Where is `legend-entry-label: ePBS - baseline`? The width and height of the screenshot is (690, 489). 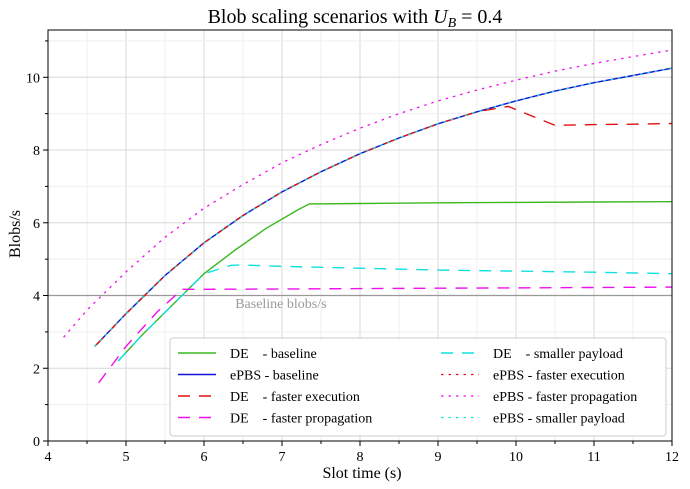
legend-entry-label: ePBS - baseline is located at coordinates (274, 376).